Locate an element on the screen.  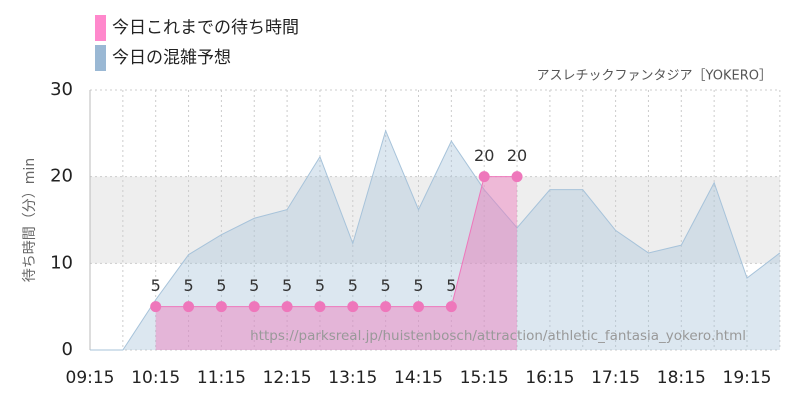
legend-label: 今日の混雑予想 is located at coordinates (171, 58).